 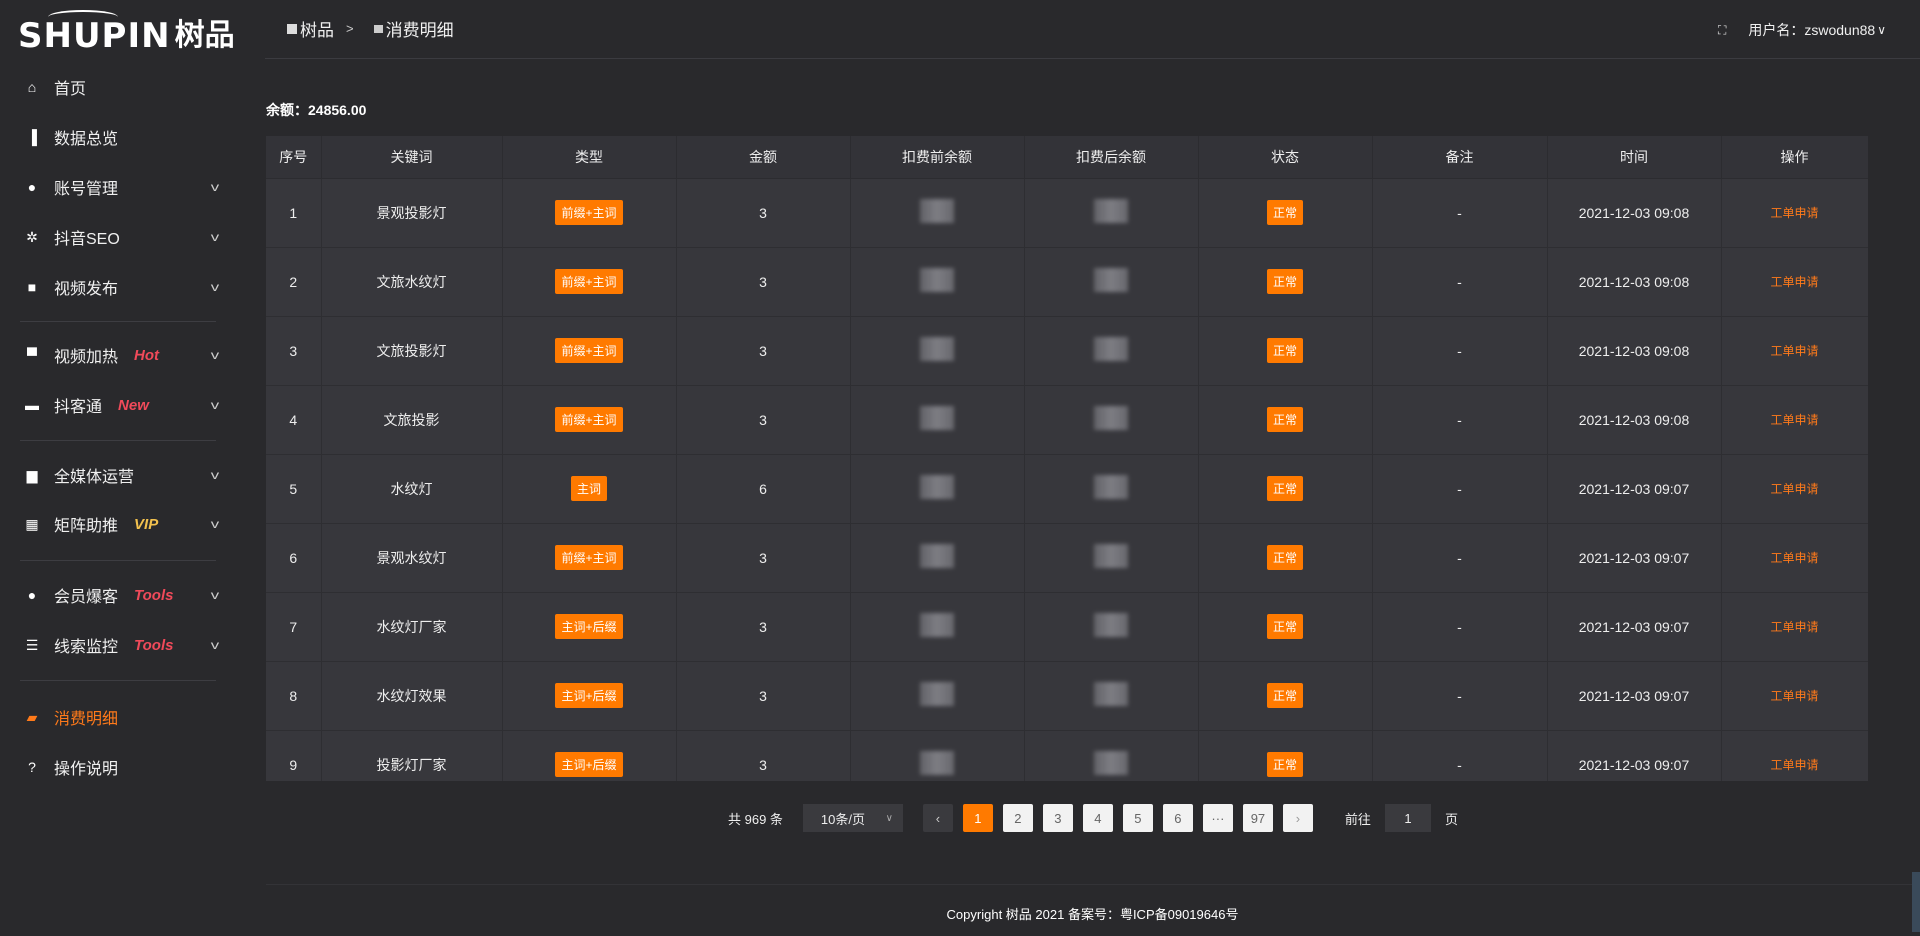 What do you see at coordinates (132, 187) in the screenshot?
I see `sidebar-item-2: ● 账号管理 v` at bounding box center [132, 187].